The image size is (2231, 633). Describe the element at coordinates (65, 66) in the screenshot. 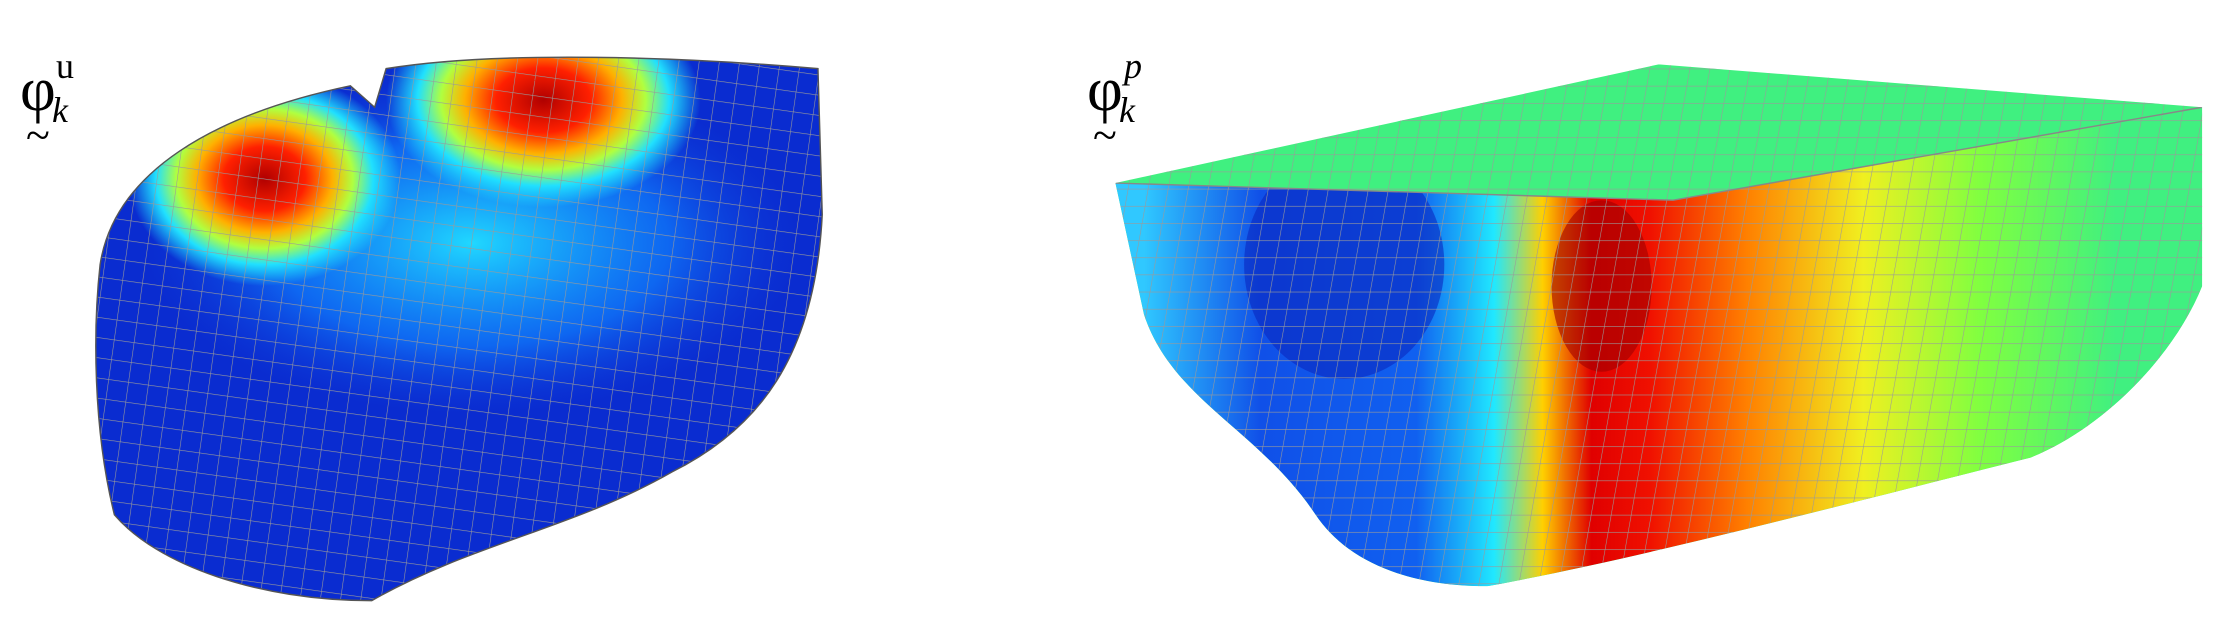

I see `superscript: u` at that location.